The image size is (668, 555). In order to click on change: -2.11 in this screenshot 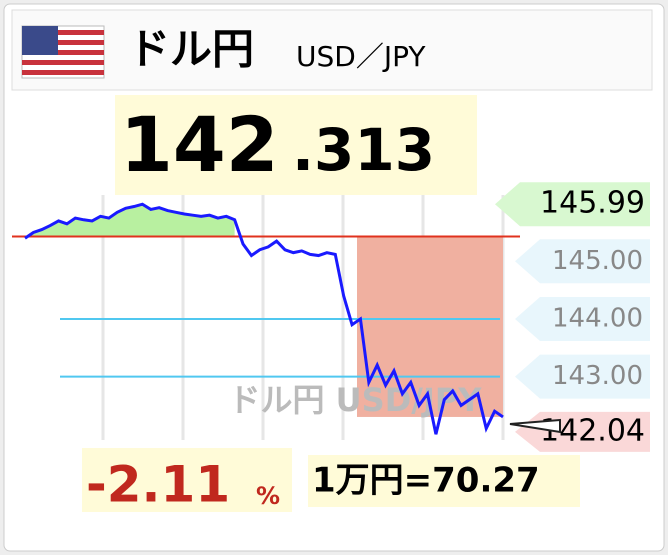, I will do `click(158, 485)`.